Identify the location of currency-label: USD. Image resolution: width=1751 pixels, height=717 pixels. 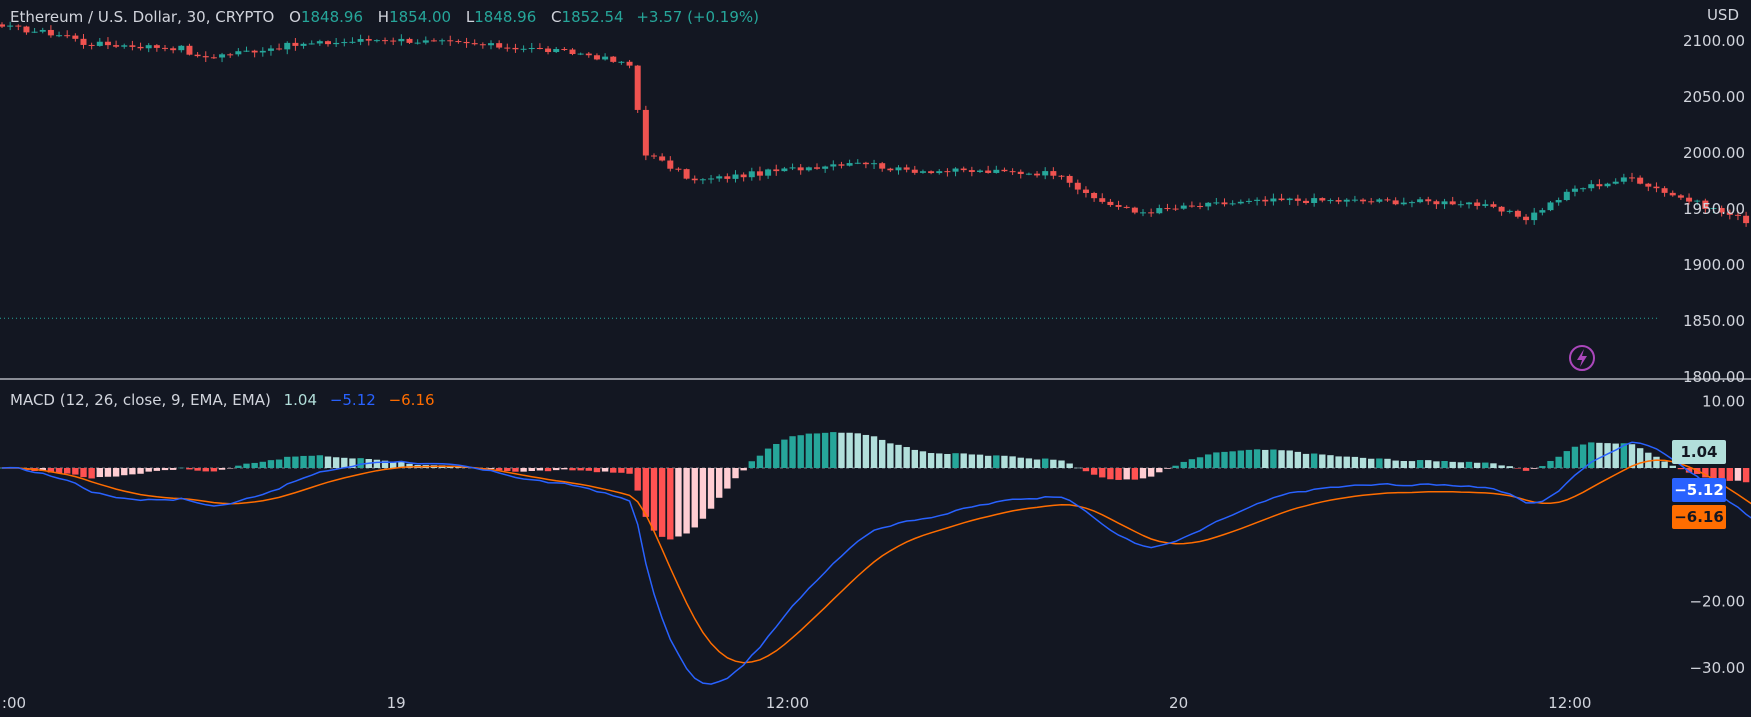
(1722, 15).